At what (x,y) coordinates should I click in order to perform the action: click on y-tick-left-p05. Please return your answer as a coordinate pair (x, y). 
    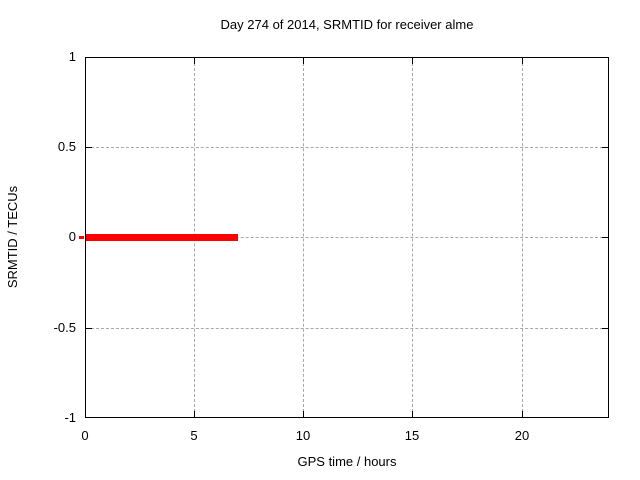
    Looking at the image, I should click on (89, 147).